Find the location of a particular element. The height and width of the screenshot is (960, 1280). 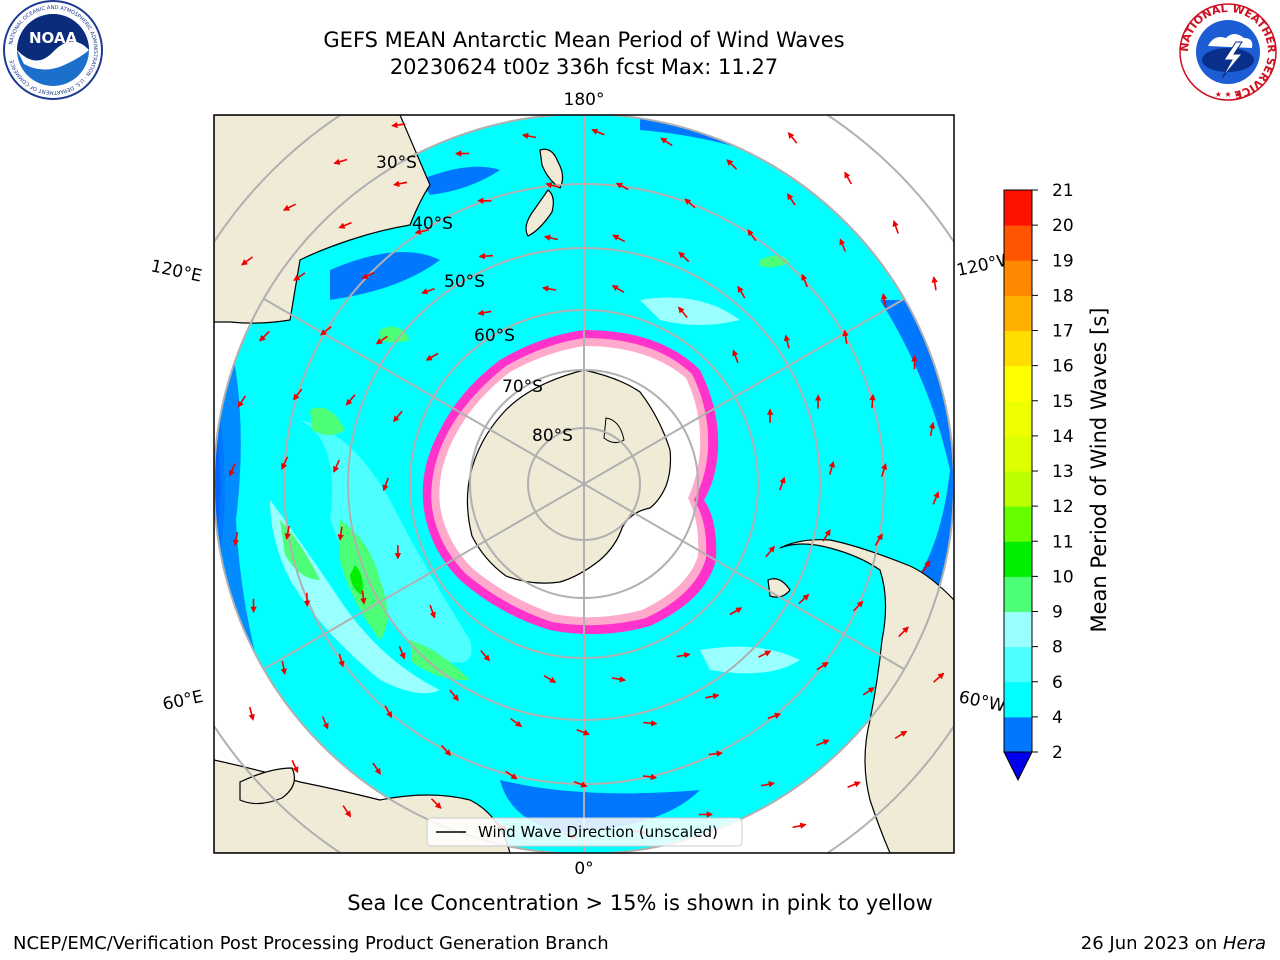

colorbar-tick-label: 2 is located at coordinates (1057, 753).